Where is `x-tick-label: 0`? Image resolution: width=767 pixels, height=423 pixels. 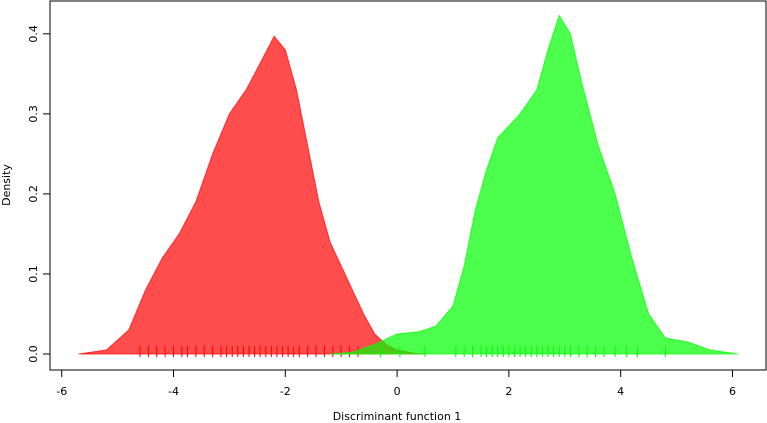 x-tick-label: 0 is located at coordinates (397, 391).